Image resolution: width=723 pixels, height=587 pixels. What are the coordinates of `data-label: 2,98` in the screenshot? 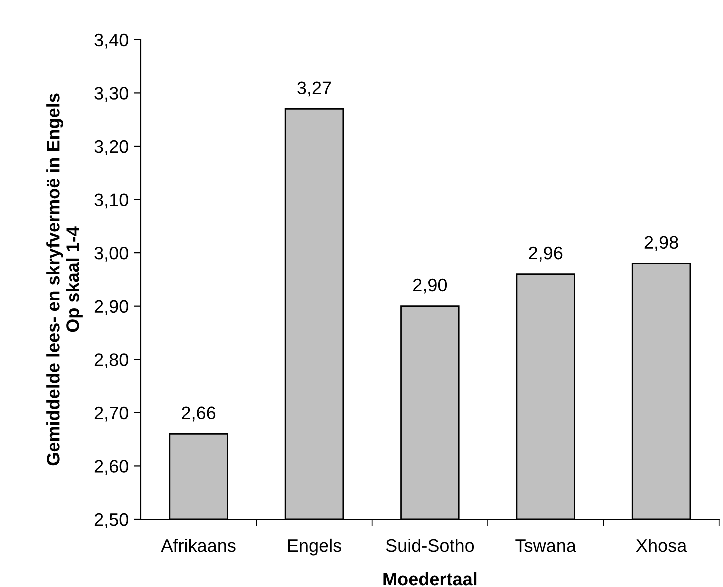 It's located at (661, 244).